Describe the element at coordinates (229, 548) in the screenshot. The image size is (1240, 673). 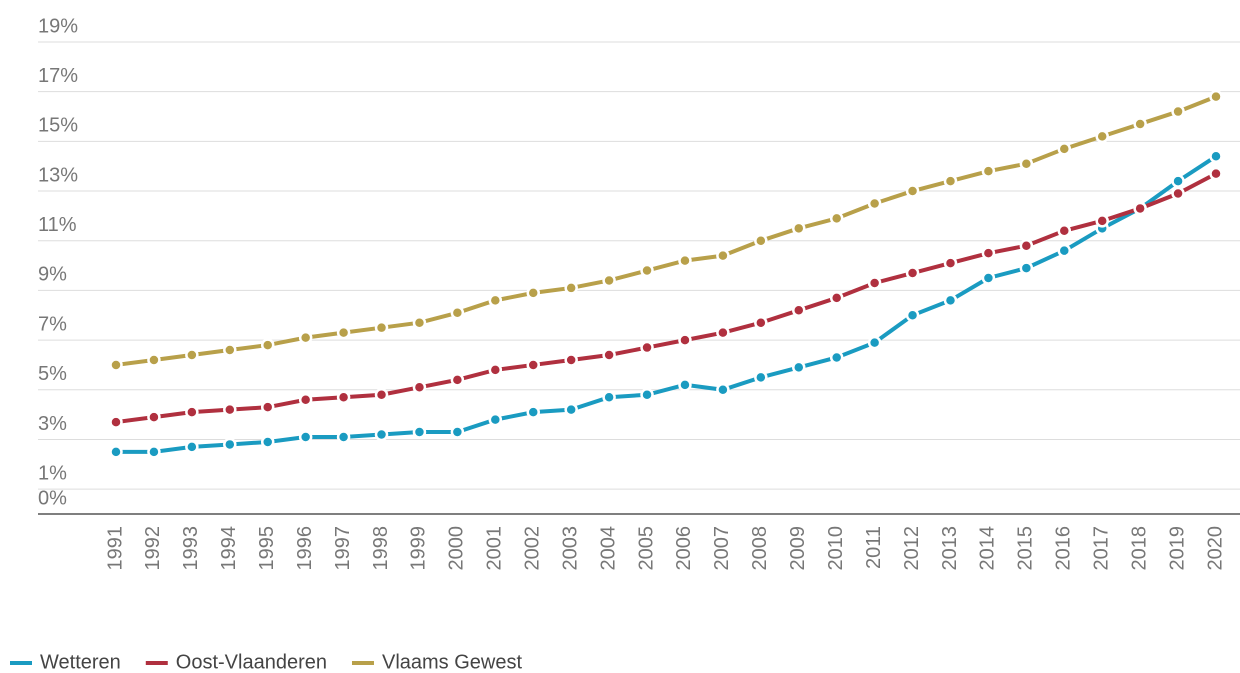
I see `x-tick-label: 1994` at that location.